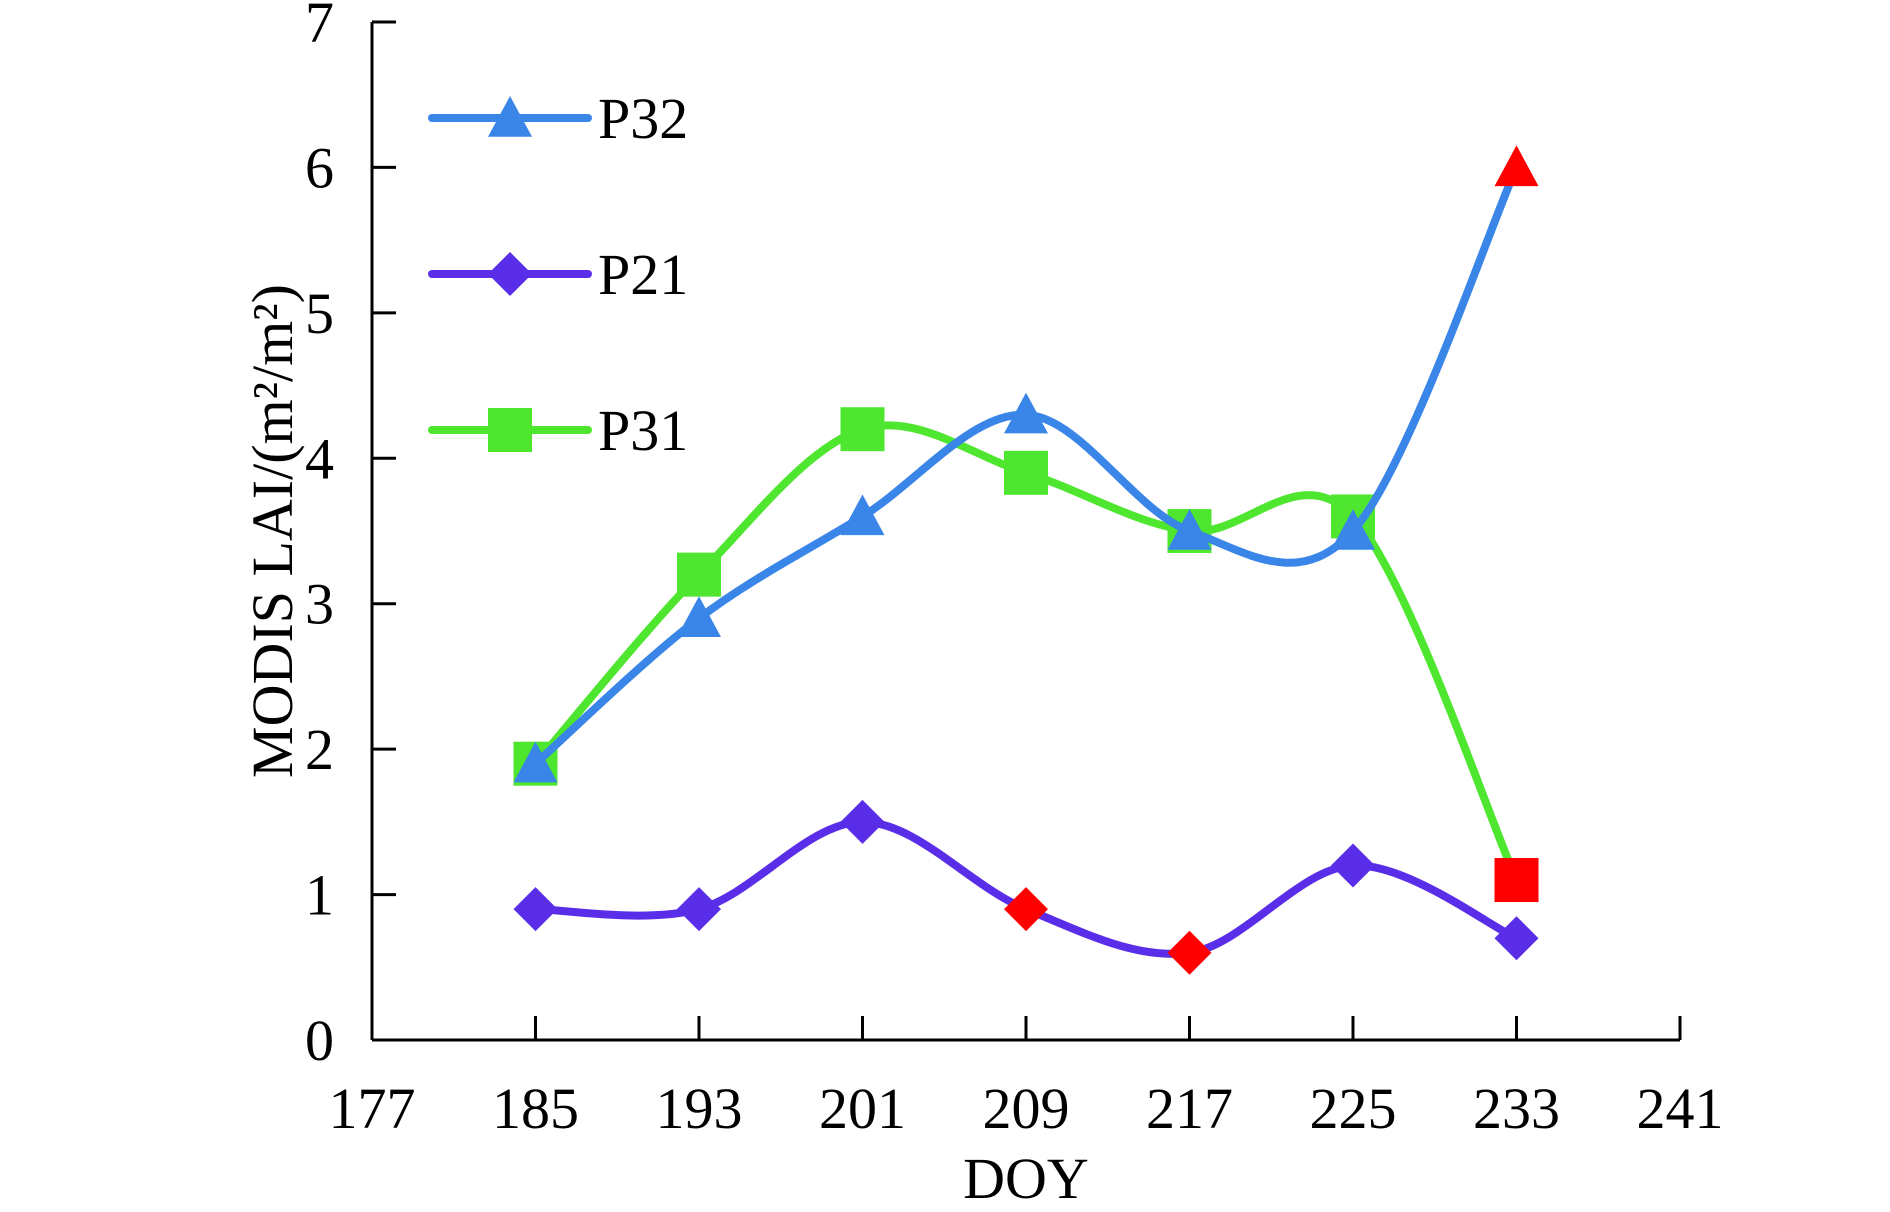  What do you see at coordinates (350, 536) in the screenshot?
I see `y-axis-ticks: 0 1 2 3 4 5 6 7` at bounding box center [350, 536].